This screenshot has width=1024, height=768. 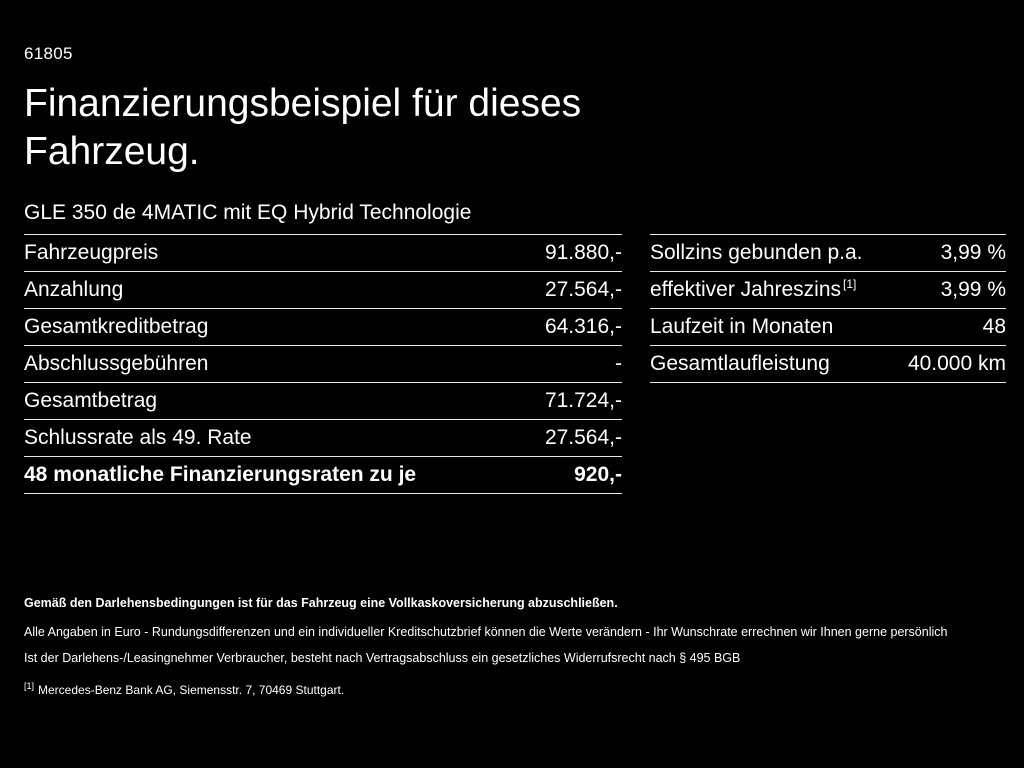 What do you see at coordinates (583, 401) in the screenshot?
I see `row-value: 71.724,-` at bounding box center [583, 401].